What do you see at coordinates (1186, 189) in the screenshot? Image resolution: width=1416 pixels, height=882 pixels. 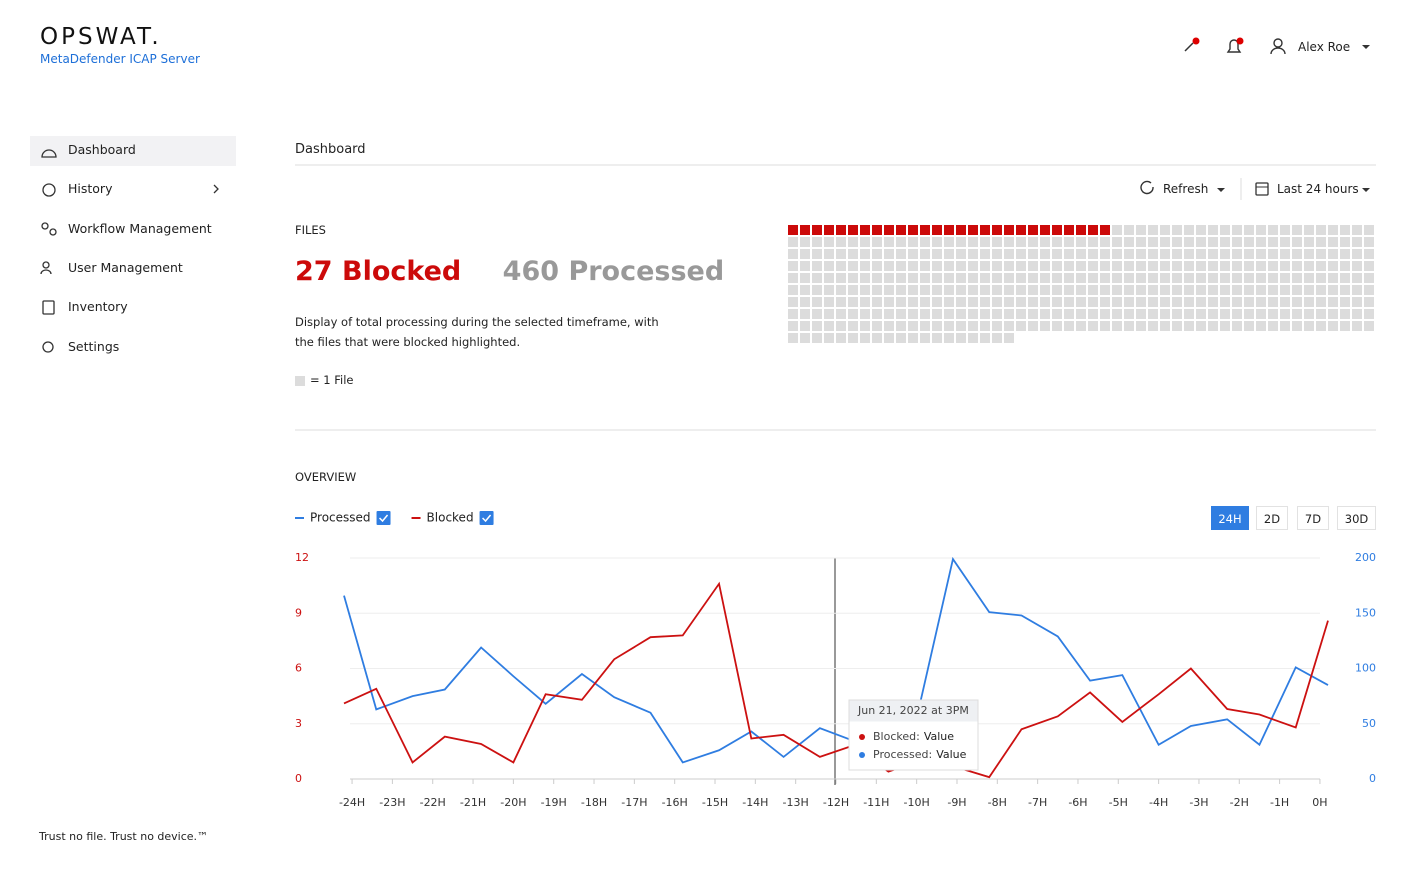 I see `refresh-button: Refresh` at bounding box center [1186, 189].